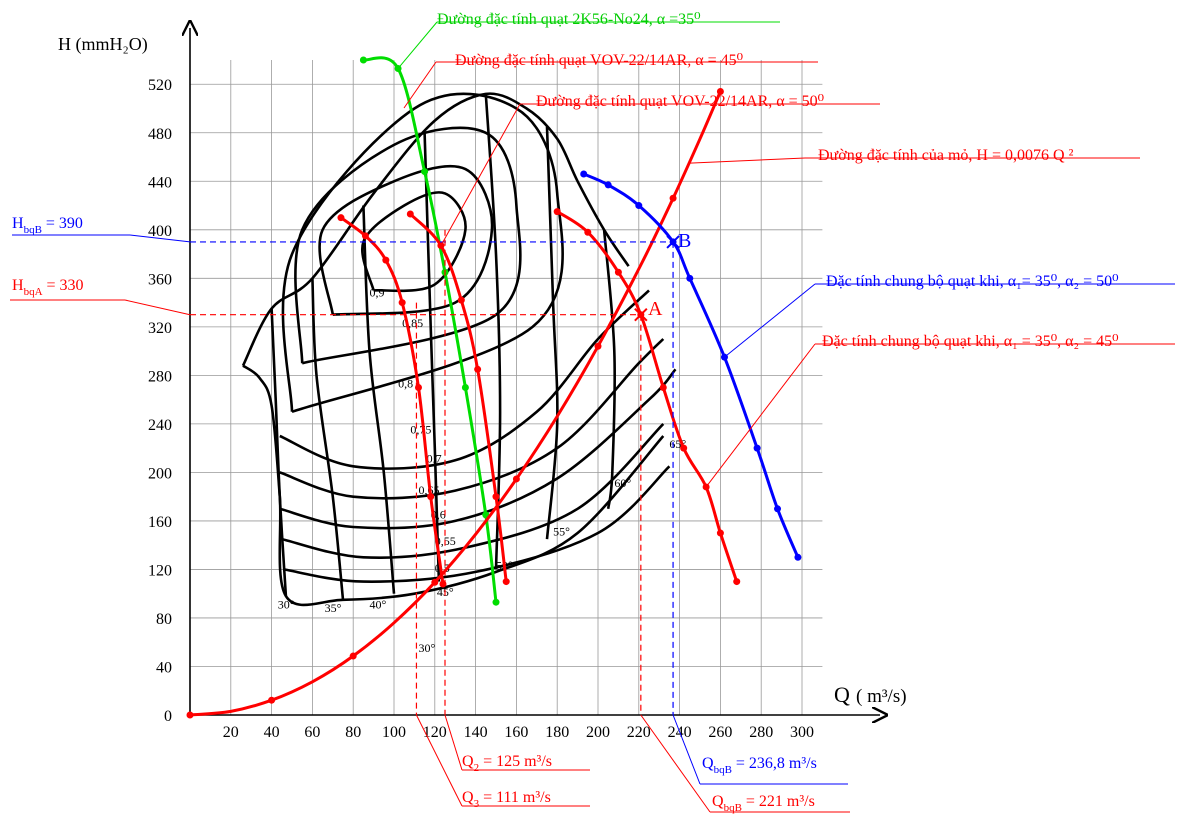 The height and width of the screenshot is (817, 1199). I want to click on legend-vov-50: Đường đặc tính quạt VOV-22/14AR, α = 50⁰, so click(680, 101).